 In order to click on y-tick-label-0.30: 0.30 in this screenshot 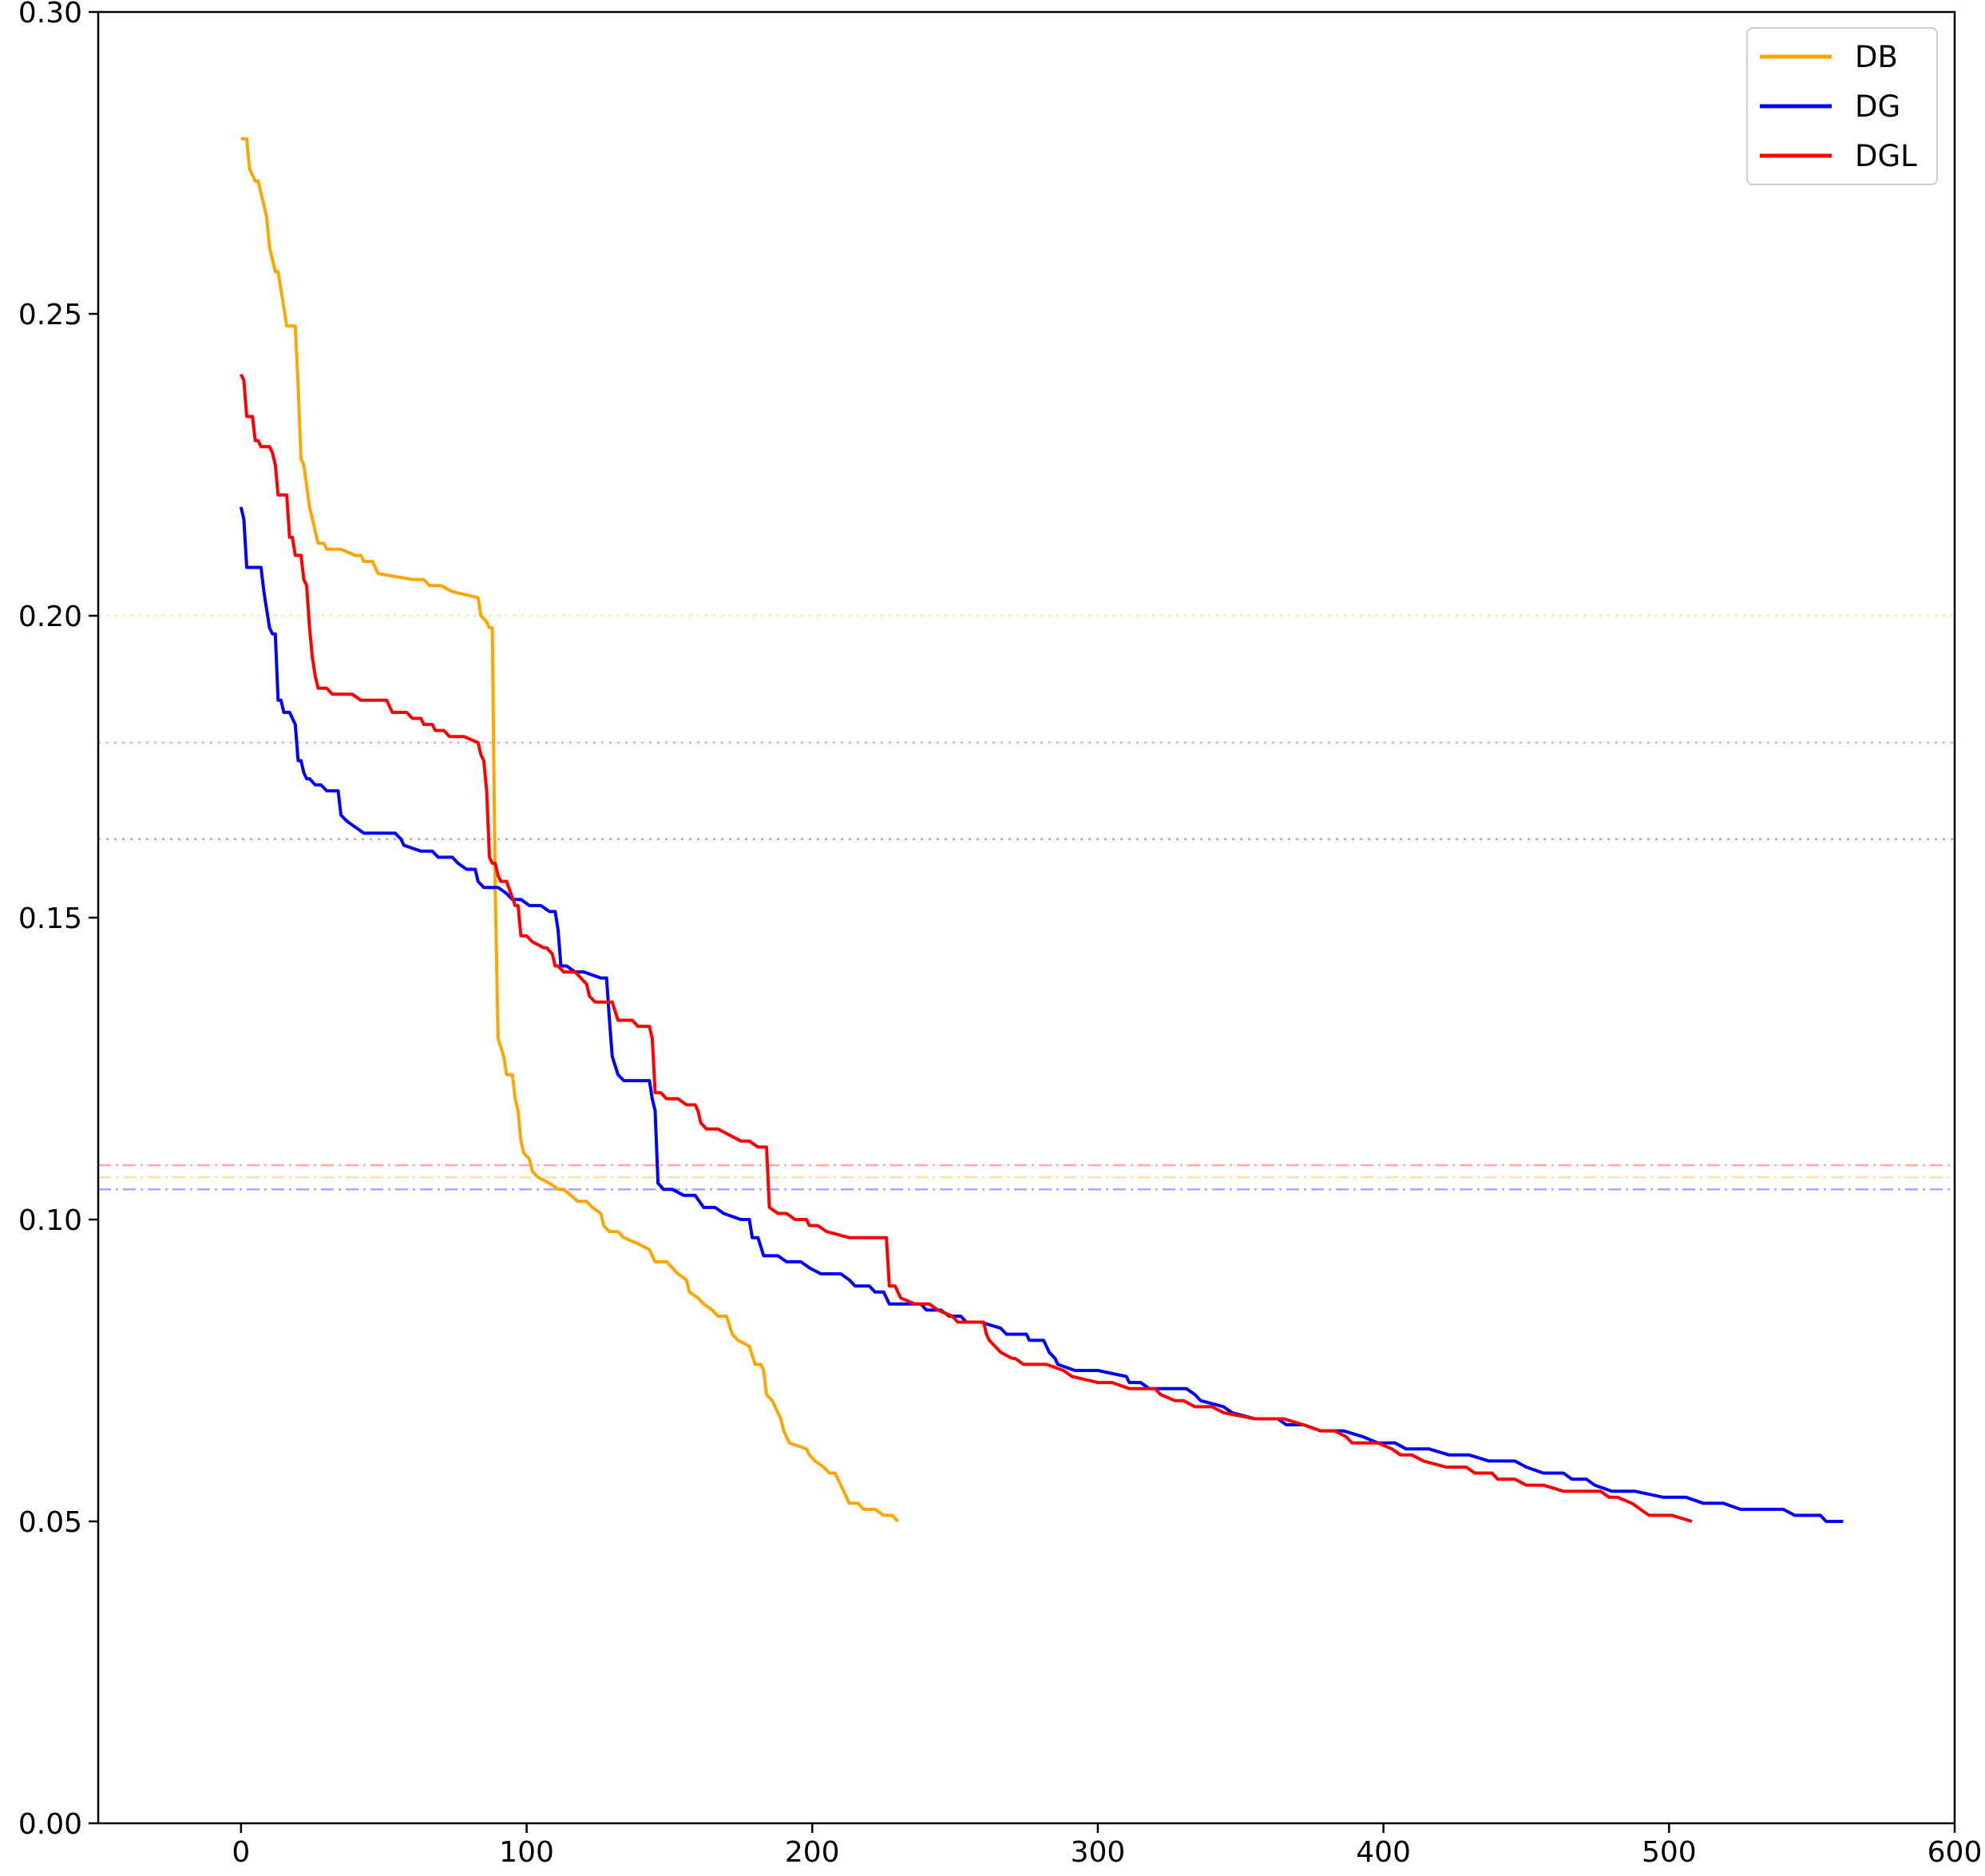, I will do `click(50, 15)`.